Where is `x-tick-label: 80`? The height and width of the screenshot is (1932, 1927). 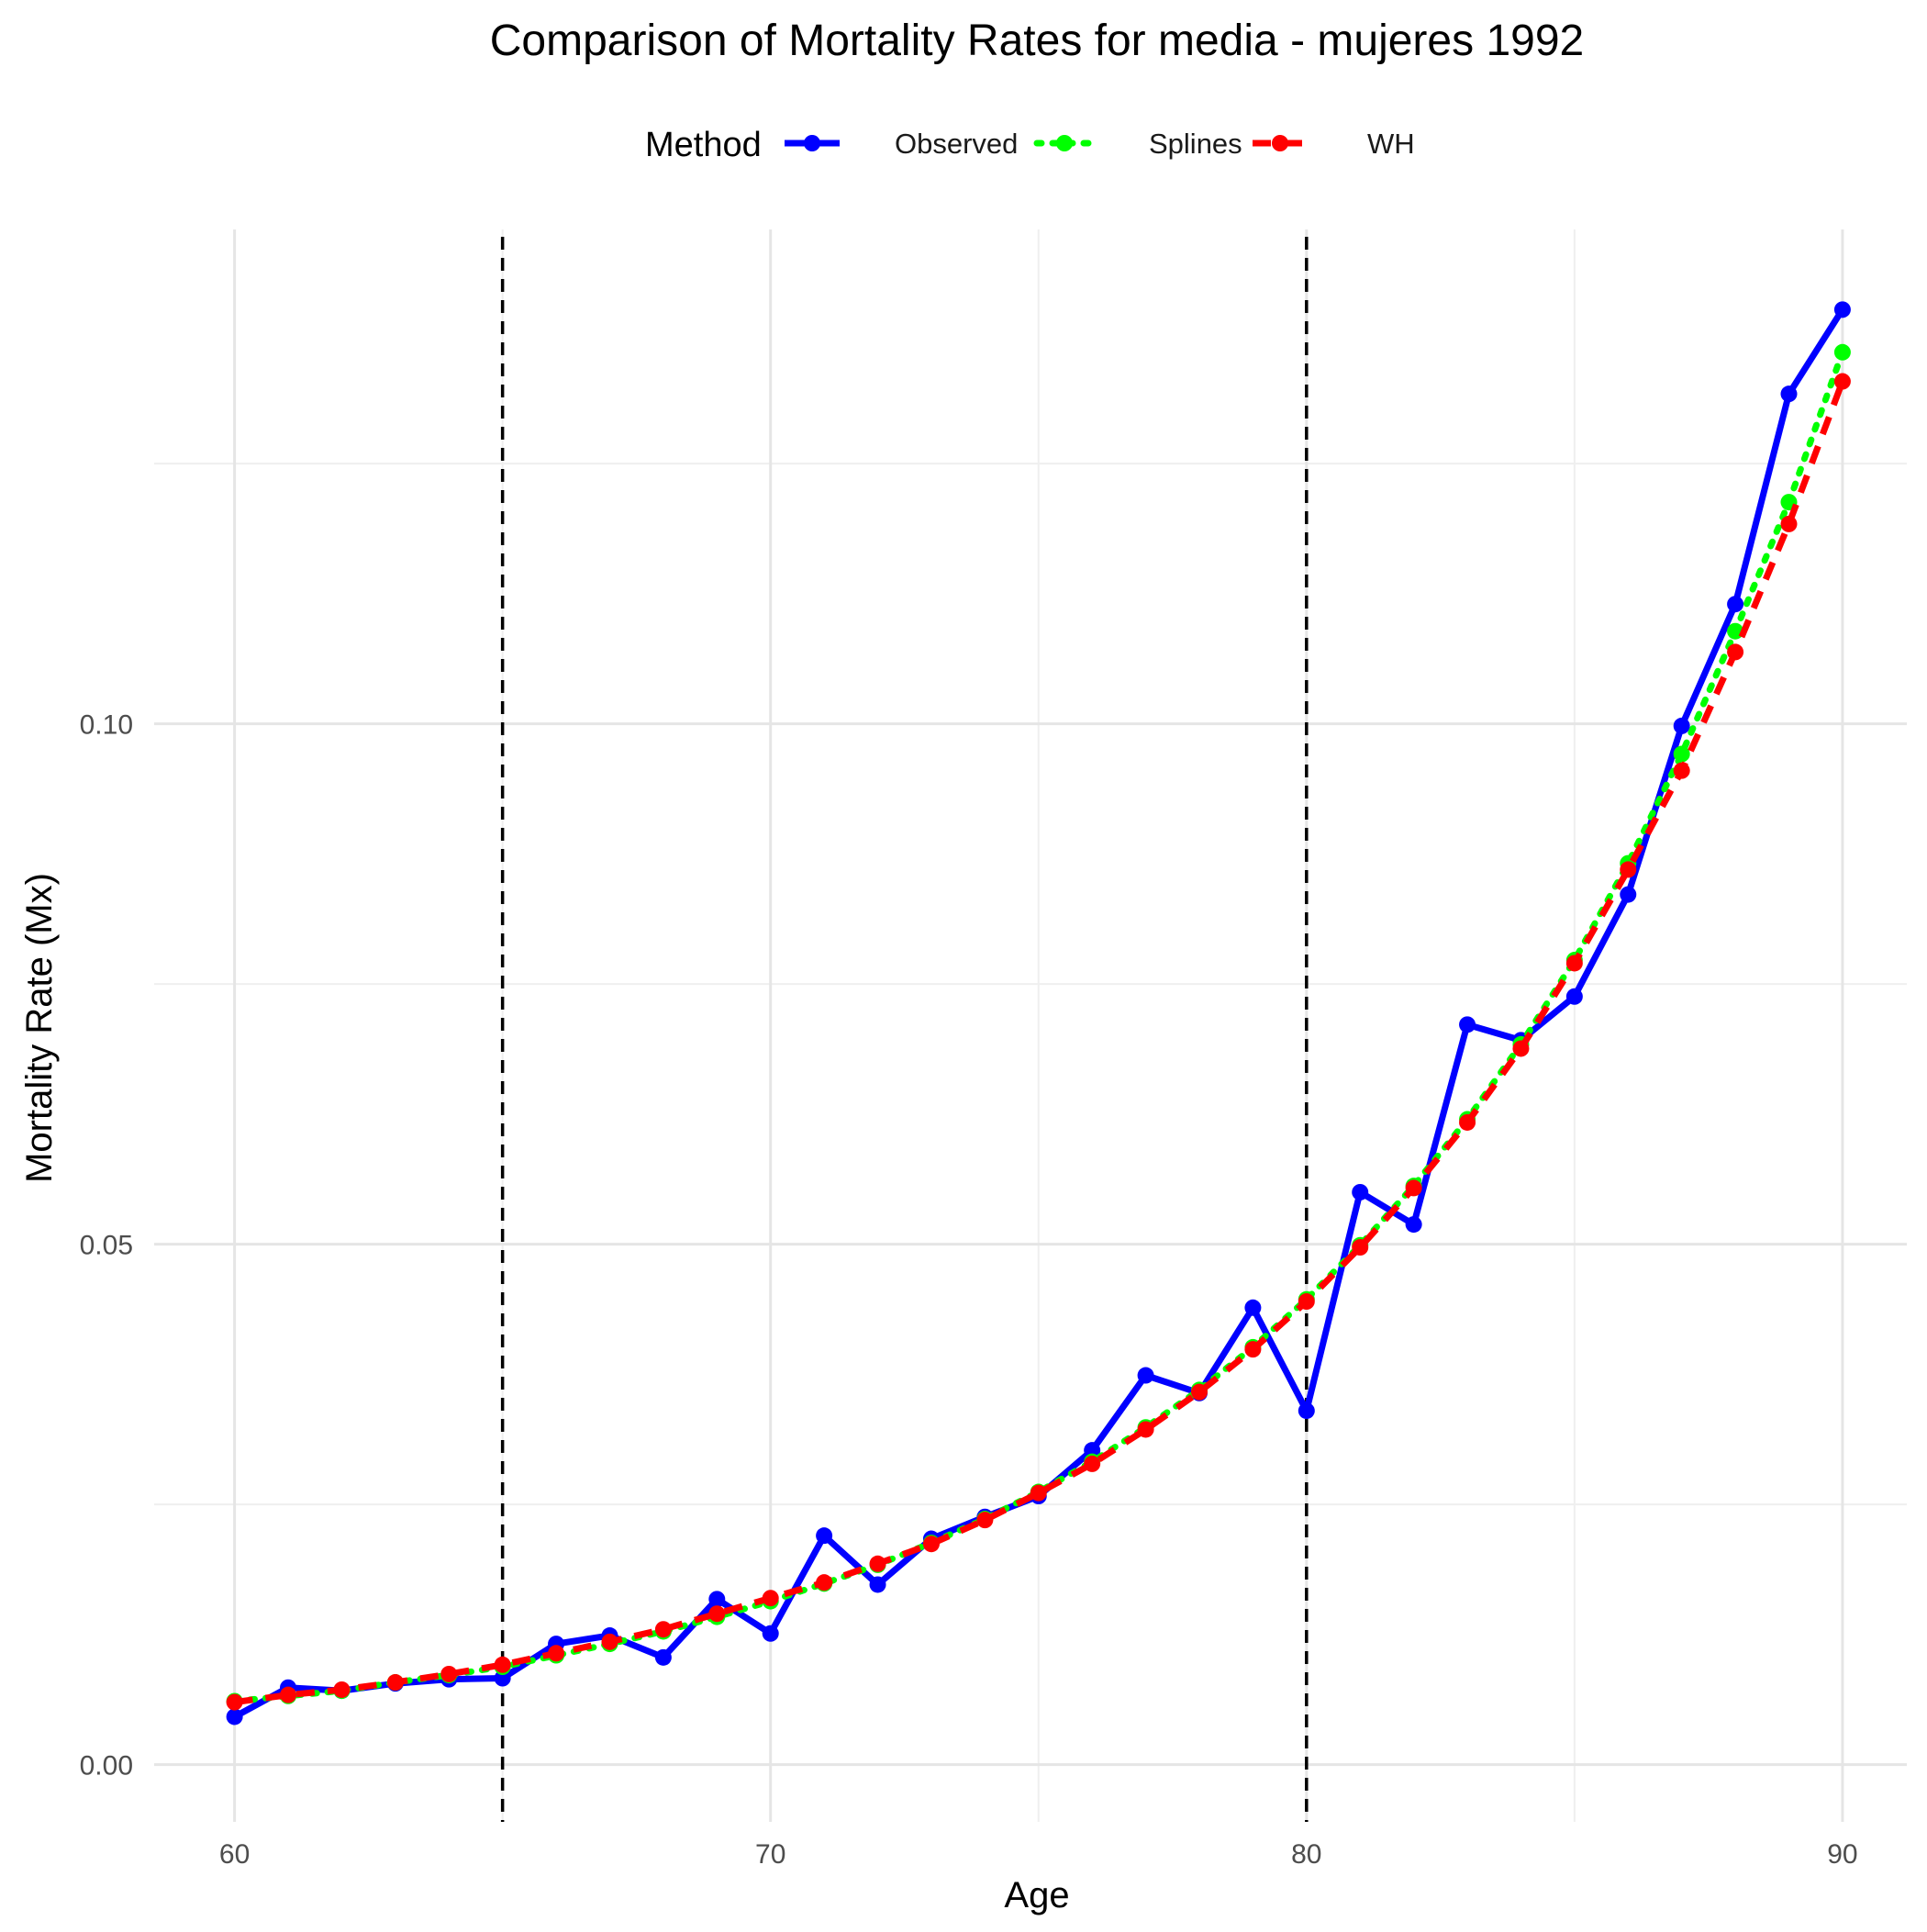
x-tick-label: 80 is located at coordinates (1306, 1854).